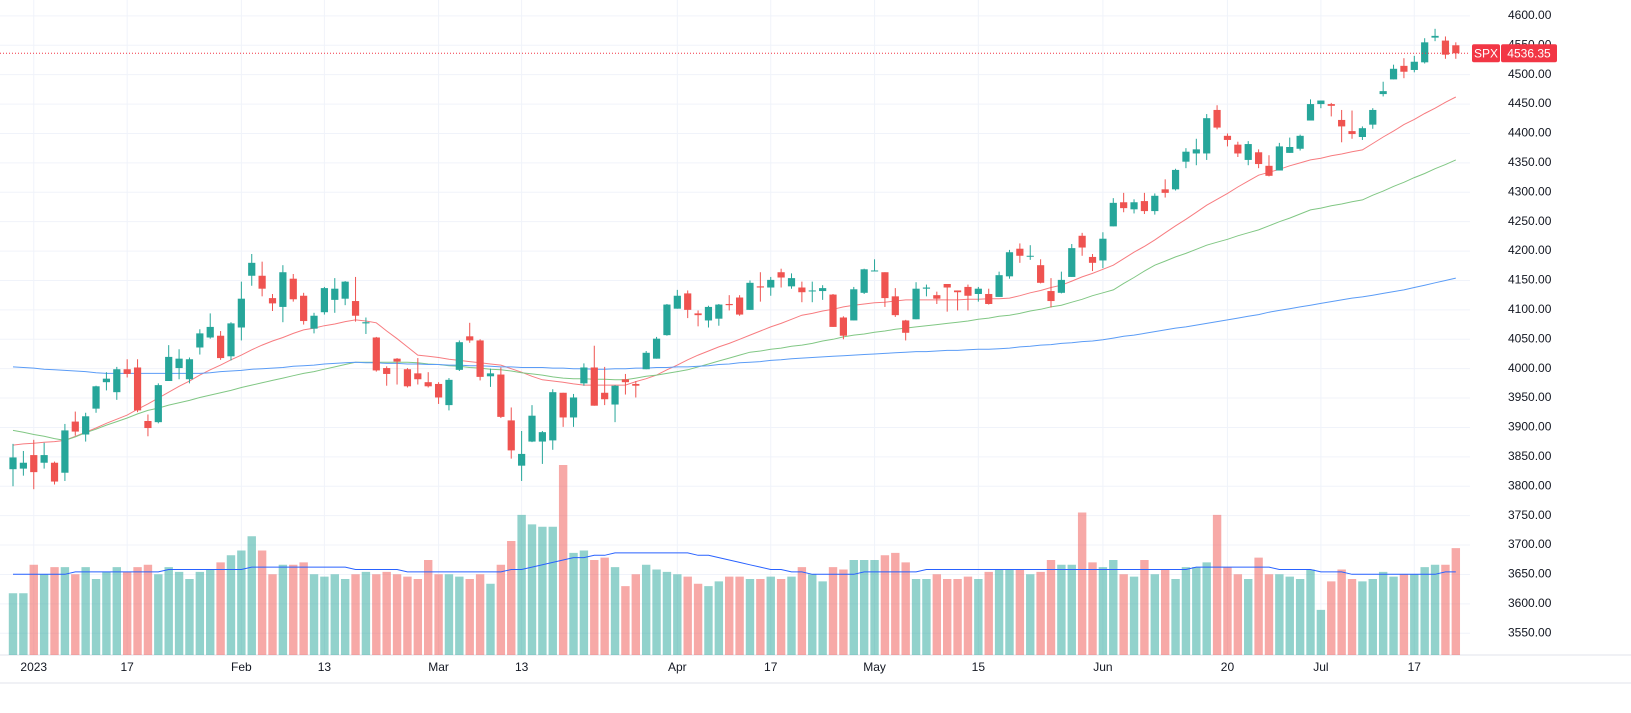  Describe the element at coordinates (1530, 338) in the screenshot. I see `y-tick-label: 4050.00` at that location.